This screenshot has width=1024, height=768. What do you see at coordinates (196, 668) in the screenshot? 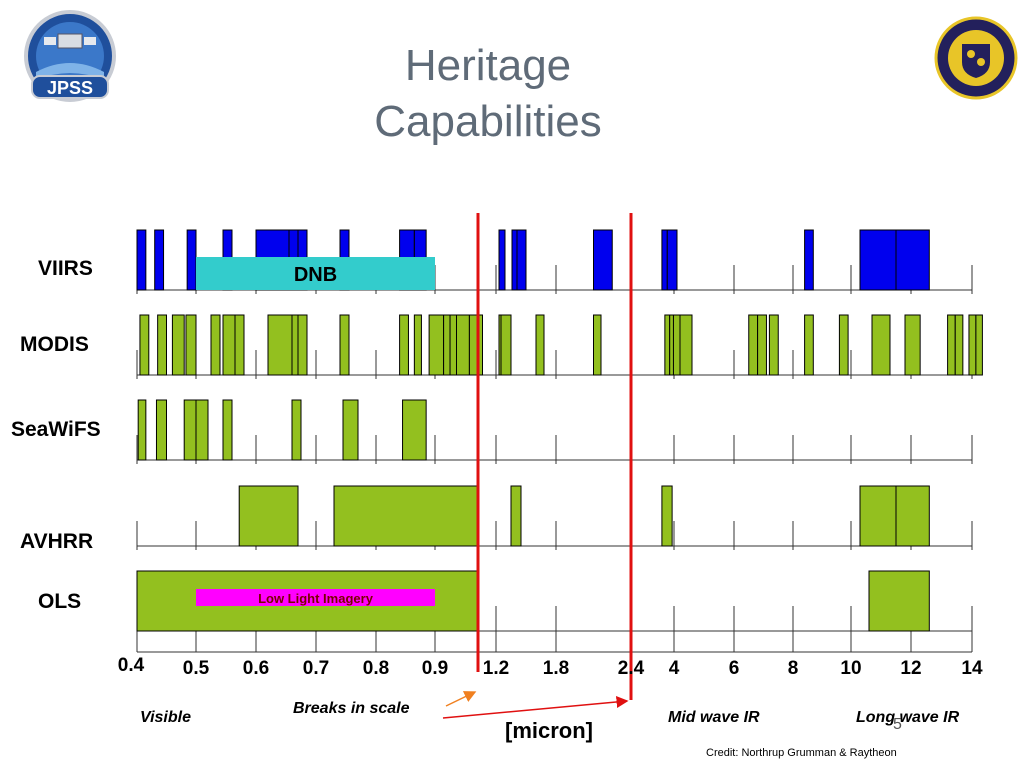
I see `x-tick-label-1: 0.5` at bounding box center [196, 668].